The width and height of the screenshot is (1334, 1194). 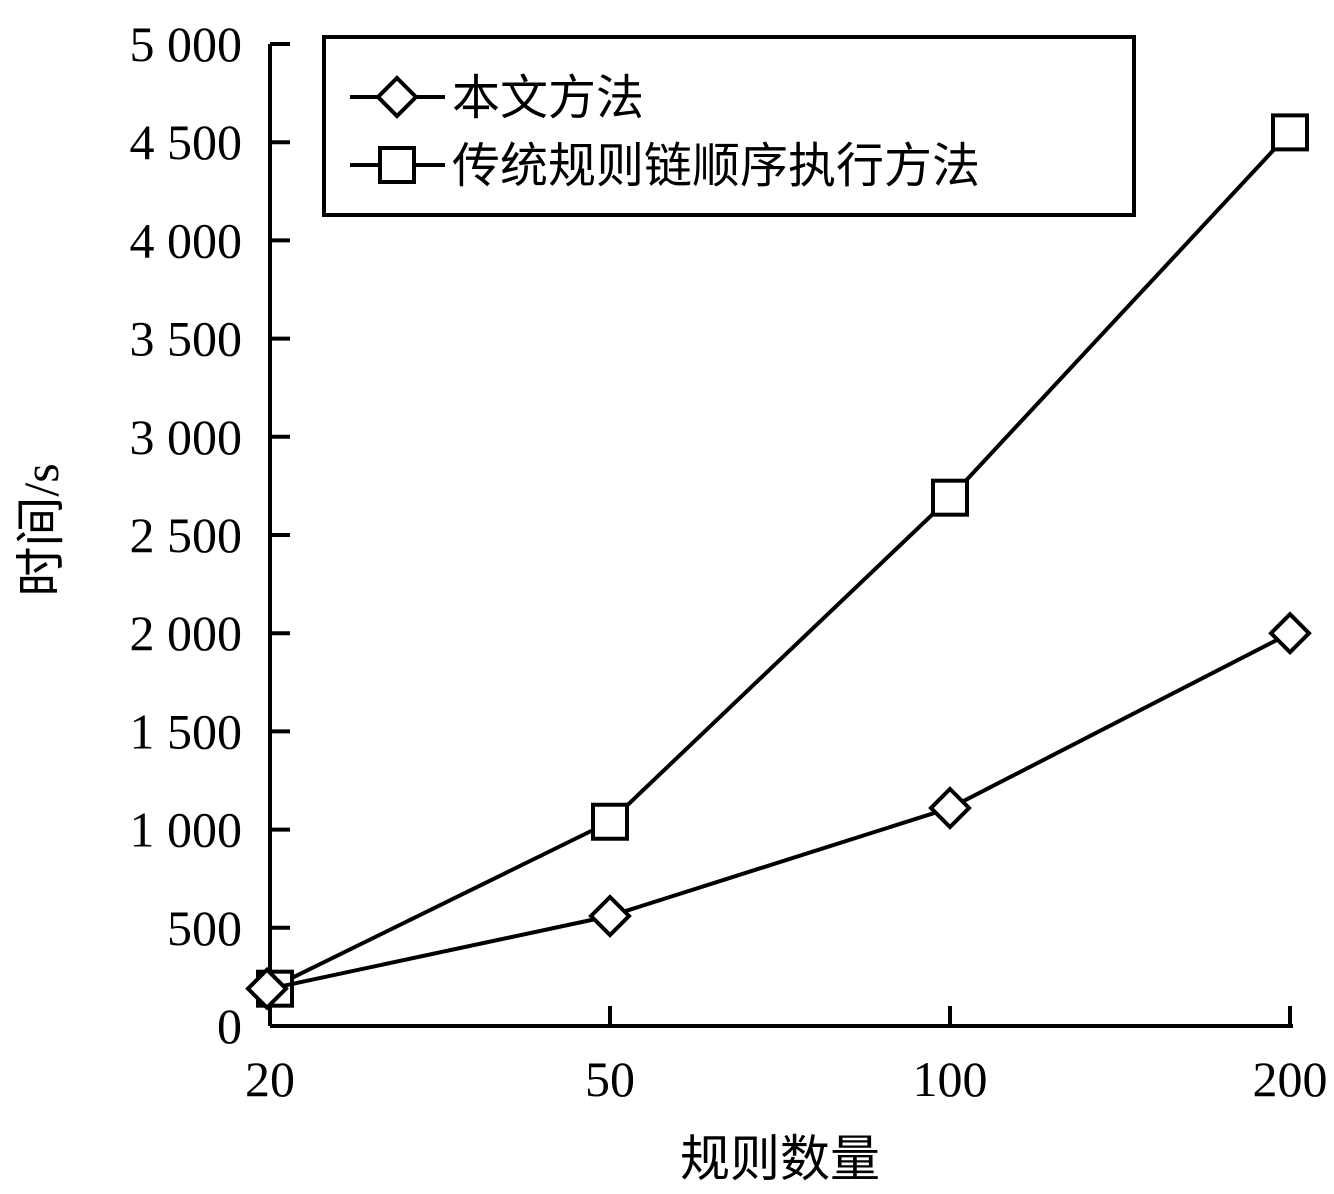 I want to click on y-tick-label: 3 000, so click(x=186, y=437).